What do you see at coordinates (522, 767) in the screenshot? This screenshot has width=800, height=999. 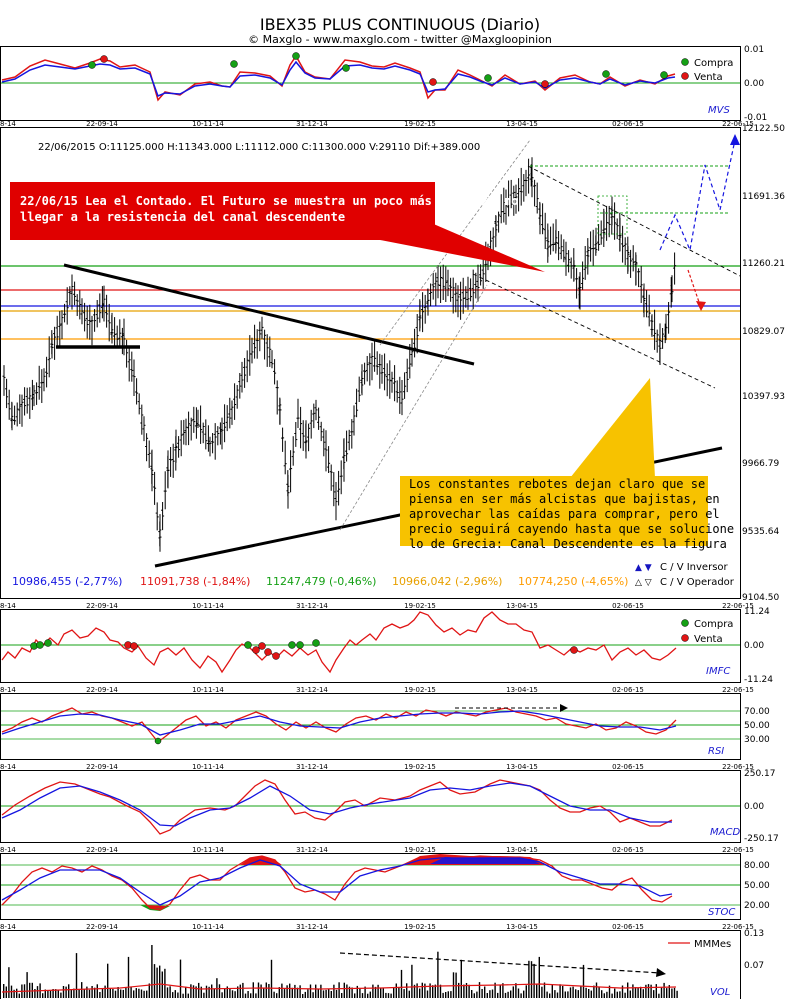 I see `date-tick-label: 13-04-15` at bounding box center [522, 767].